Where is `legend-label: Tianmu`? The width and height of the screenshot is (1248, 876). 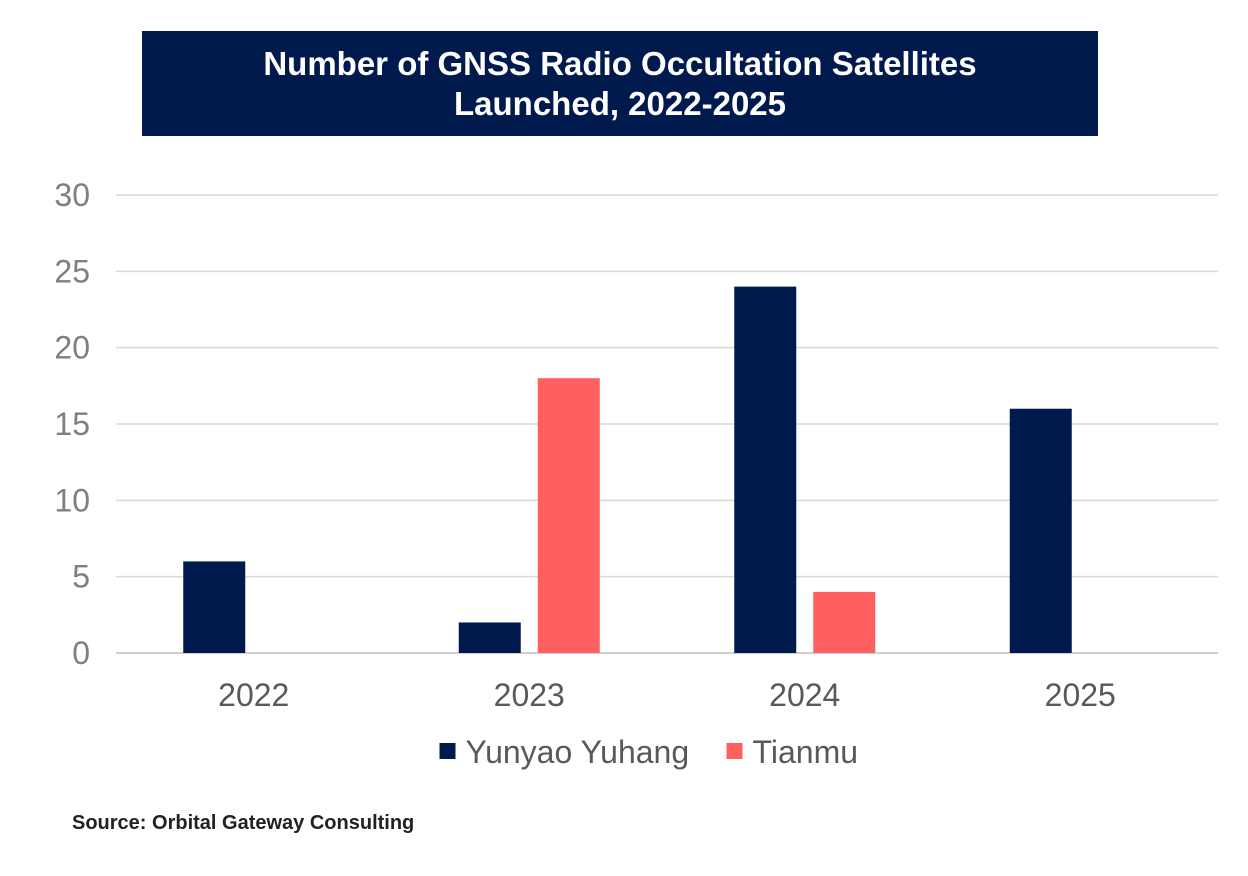
legend-label: Tianmu is located at coordinates (806, 752).